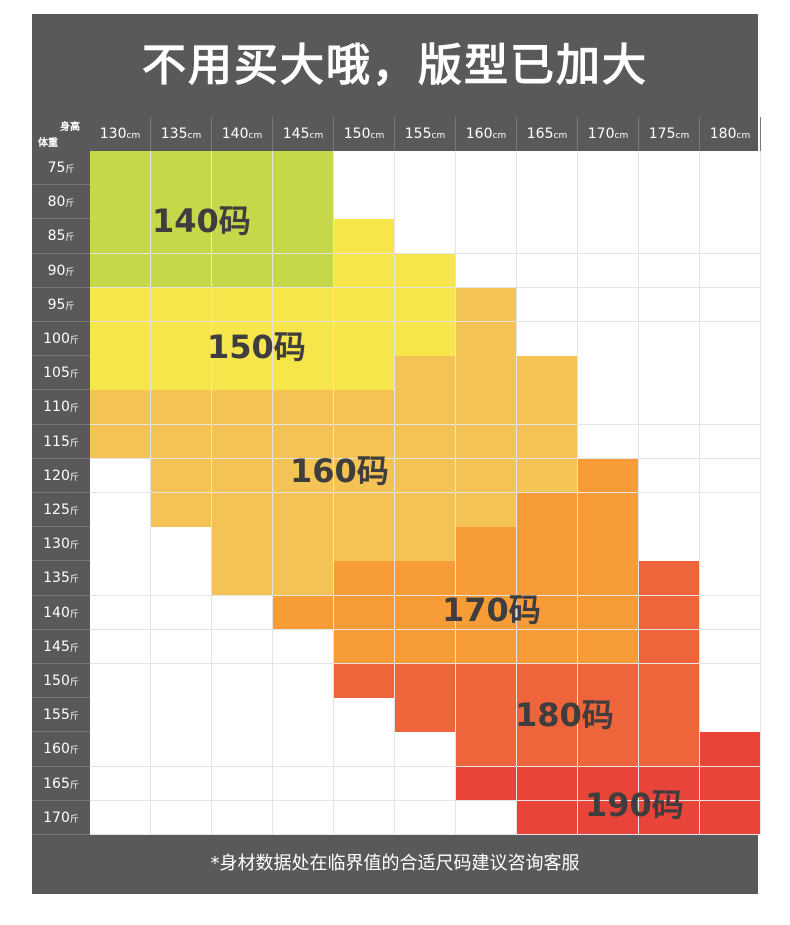 The height and width of the screenshot is (925, 790). Describe the element at coordinates (364, 134) in the screenshot. I see `height-header-150: 150cm` at that location.